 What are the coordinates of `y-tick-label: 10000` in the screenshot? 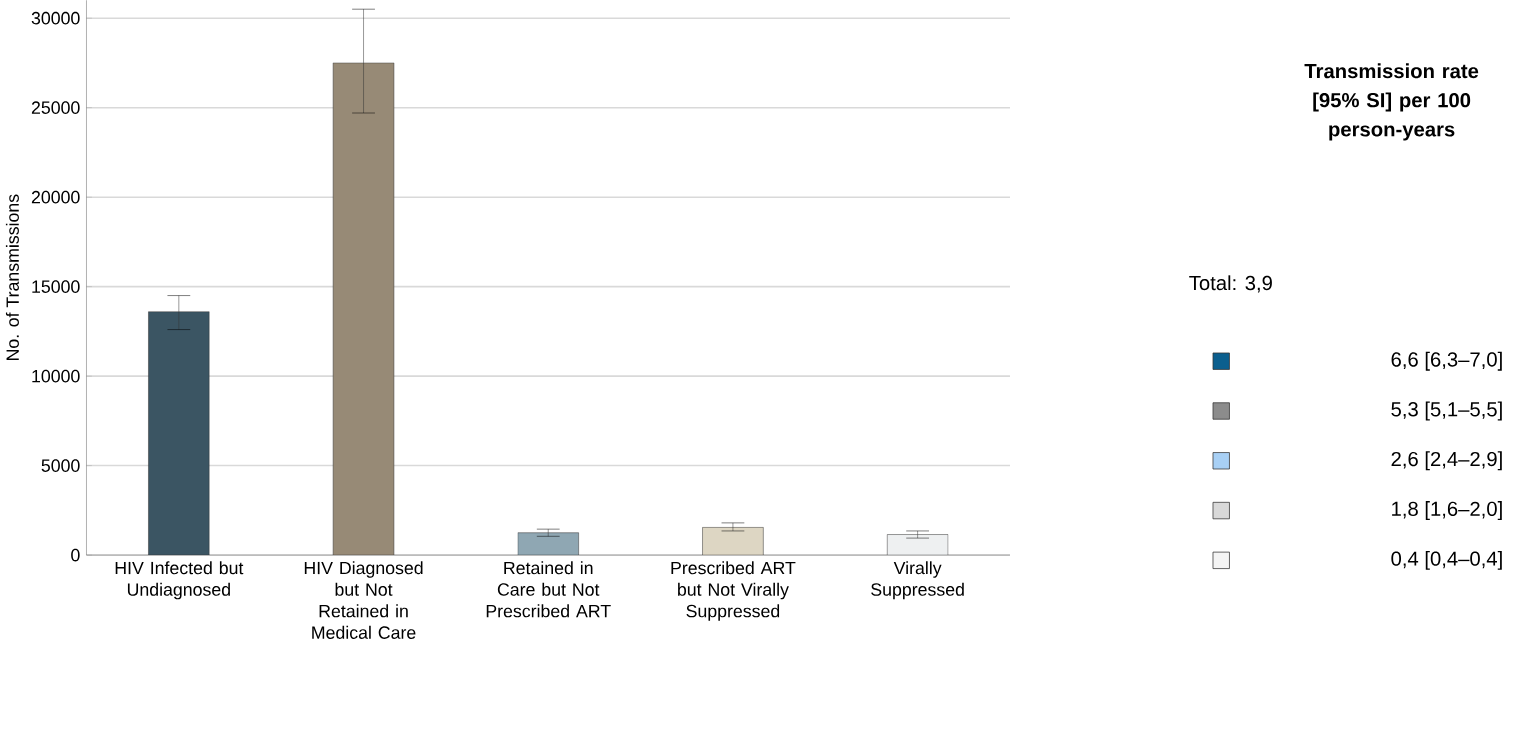 It's located at (56, 376).